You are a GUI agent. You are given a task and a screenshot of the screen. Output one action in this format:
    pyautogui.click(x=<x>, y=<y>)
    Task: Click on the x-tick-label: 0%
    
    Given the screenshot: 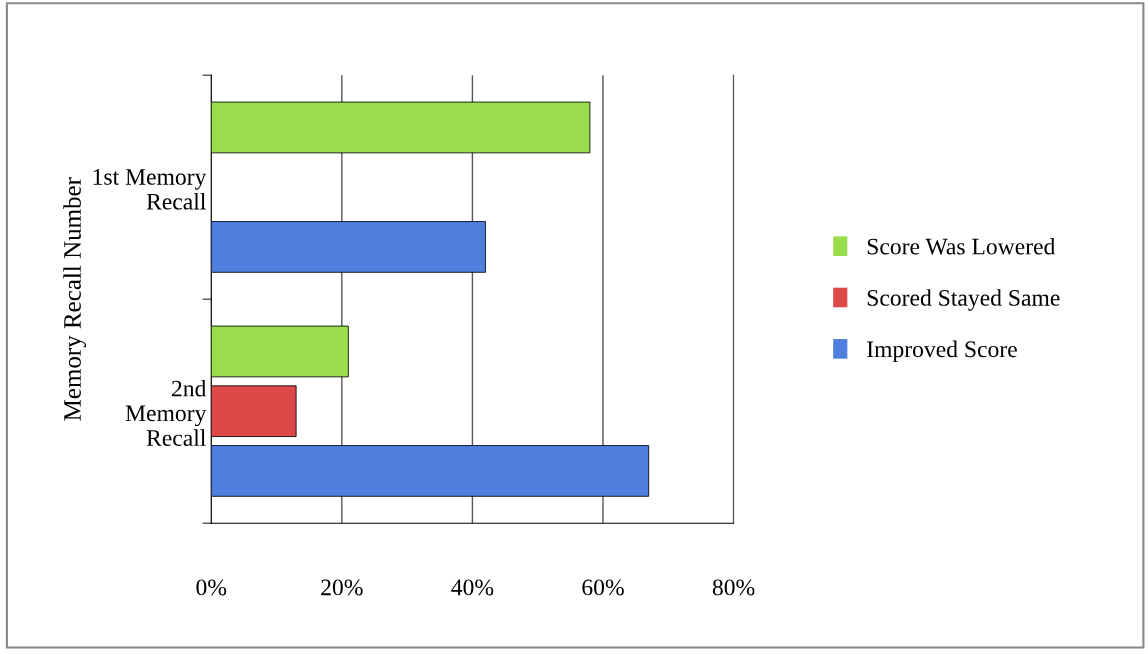 What is the action you would take?
    pyautogui.click(x=211, y=587)
    